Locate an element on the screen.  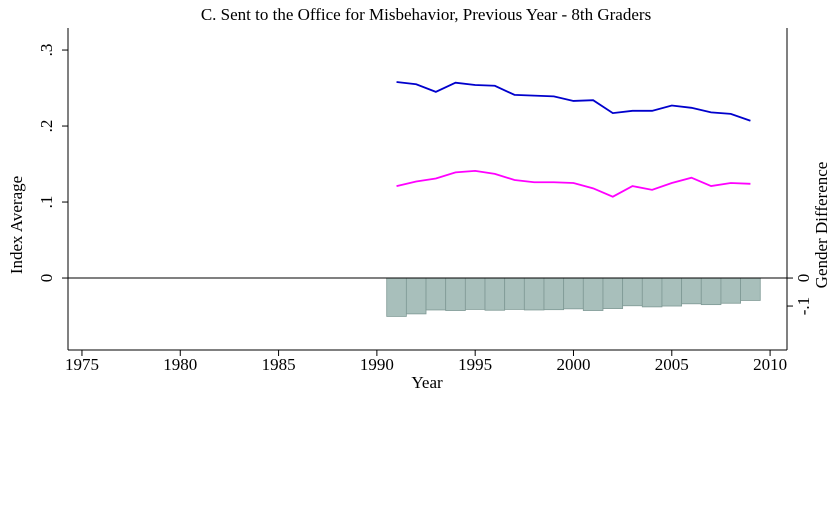
x-tick-label: 1995 is located at coordinates (475, 364).